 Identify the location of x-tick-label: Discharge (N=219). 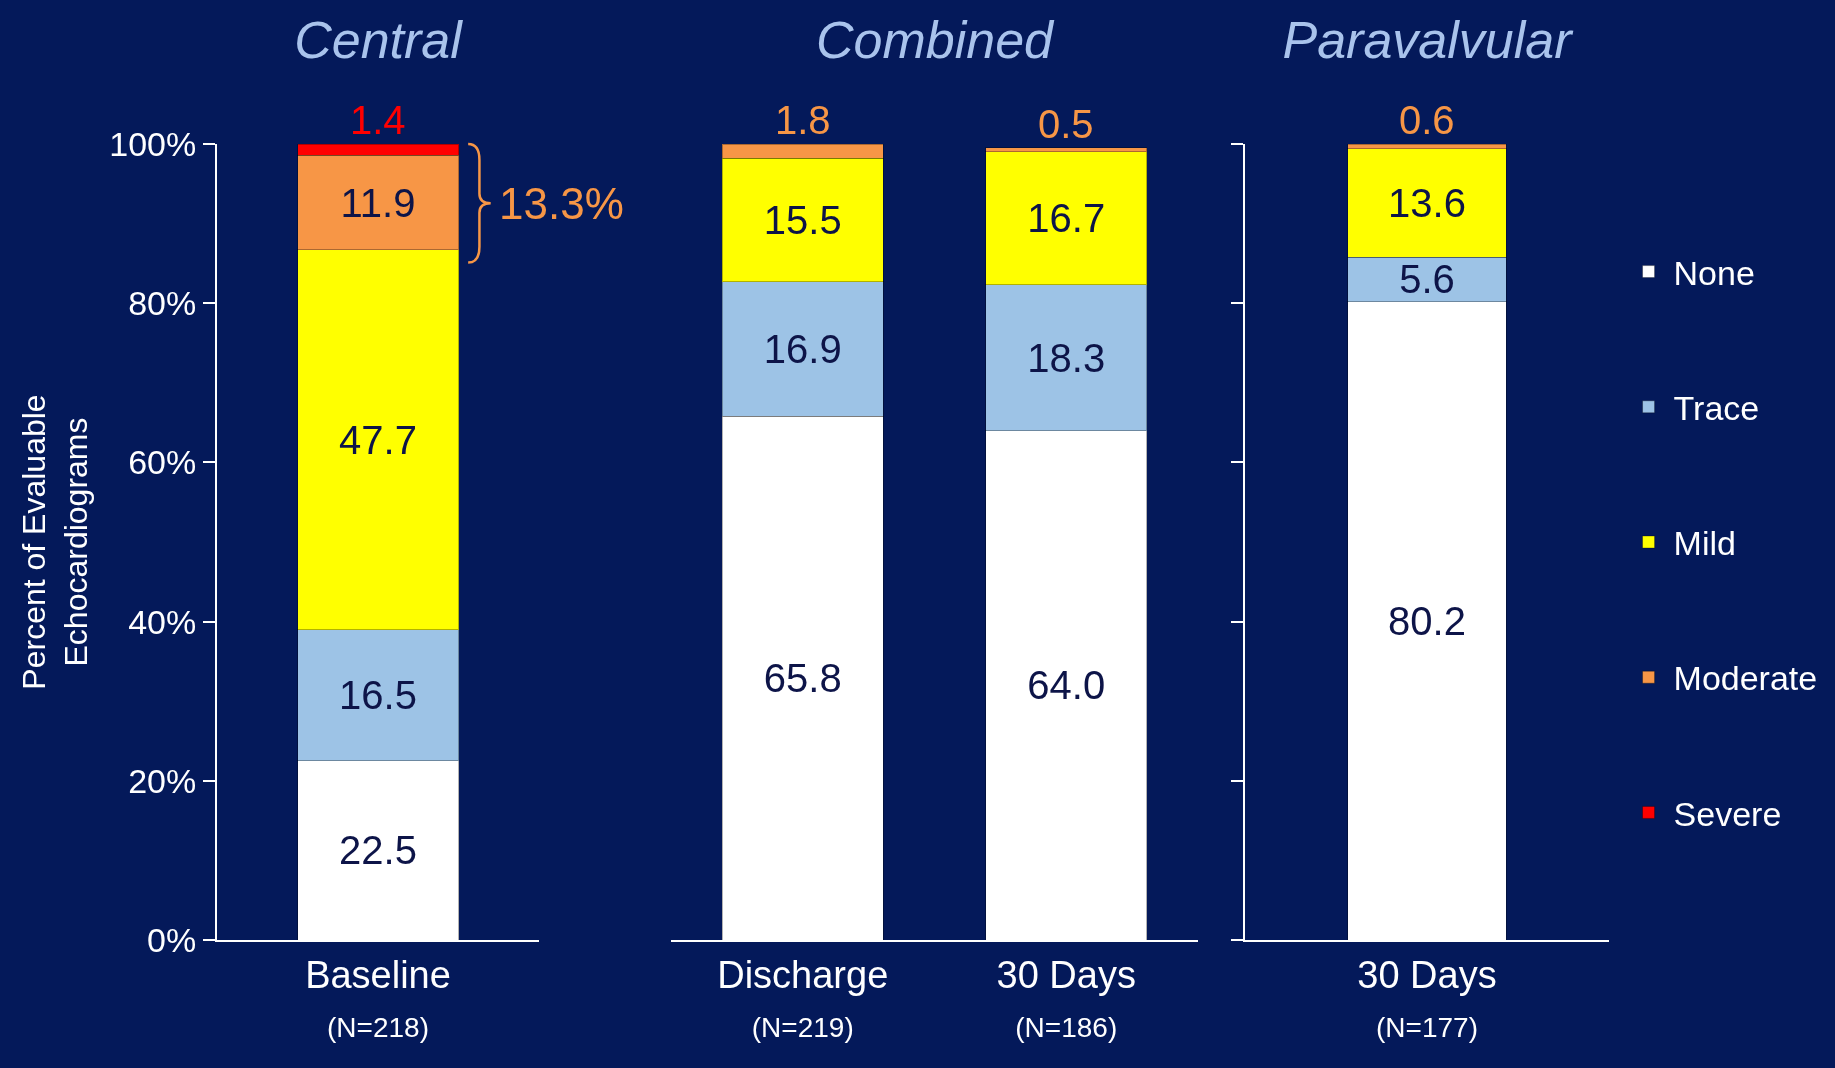
(803, 998).